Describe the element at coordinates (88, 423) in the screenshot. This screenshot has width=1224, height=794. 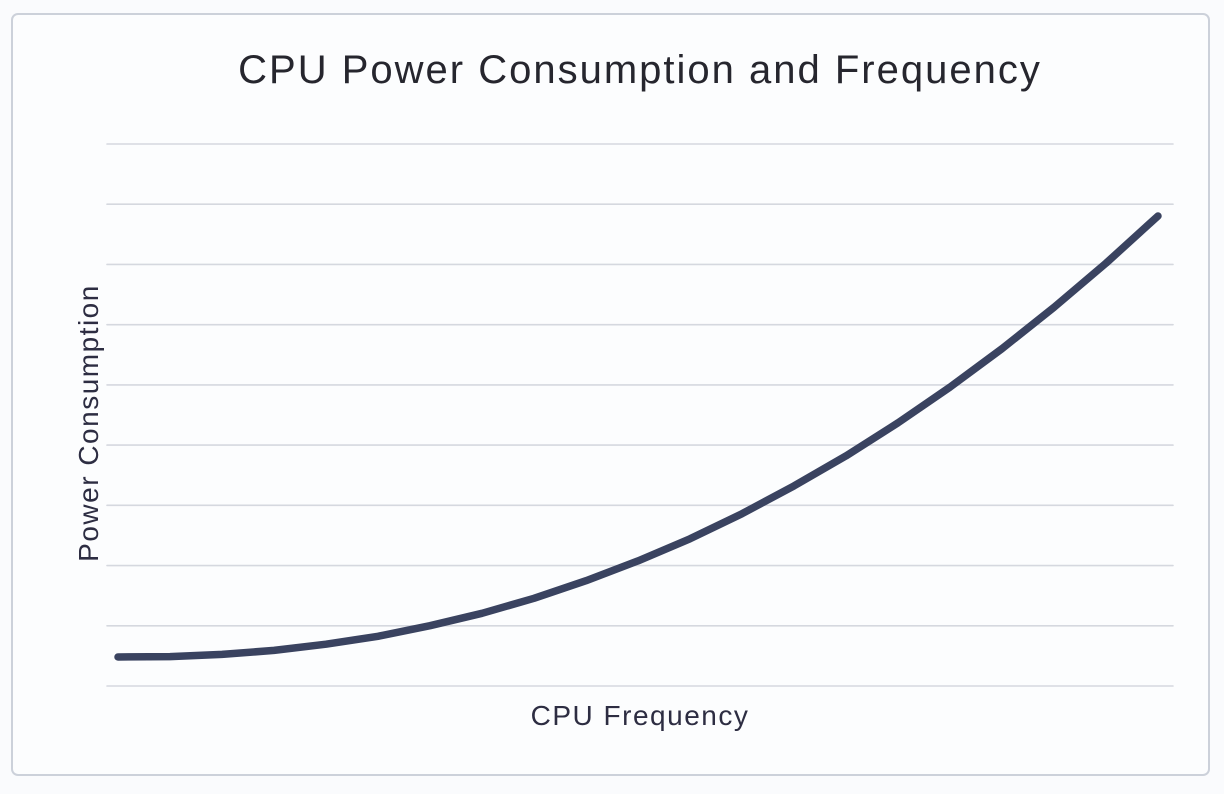
I see `y-axis-label: Power Consumption` at that location.